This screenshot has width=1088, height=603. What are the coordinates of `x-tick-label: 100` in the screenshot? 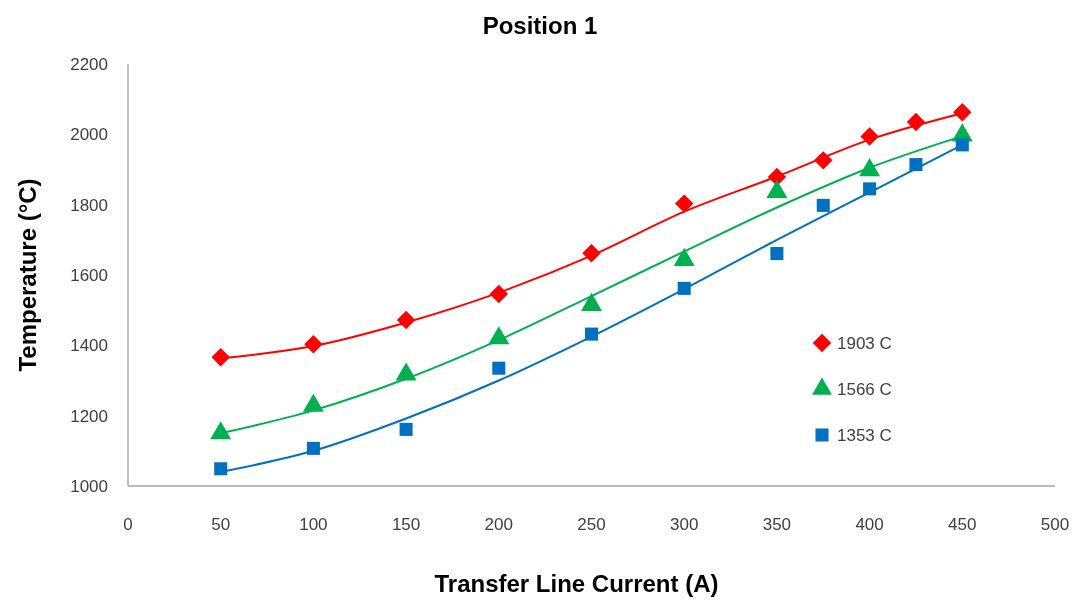 It's located at (313, 524).